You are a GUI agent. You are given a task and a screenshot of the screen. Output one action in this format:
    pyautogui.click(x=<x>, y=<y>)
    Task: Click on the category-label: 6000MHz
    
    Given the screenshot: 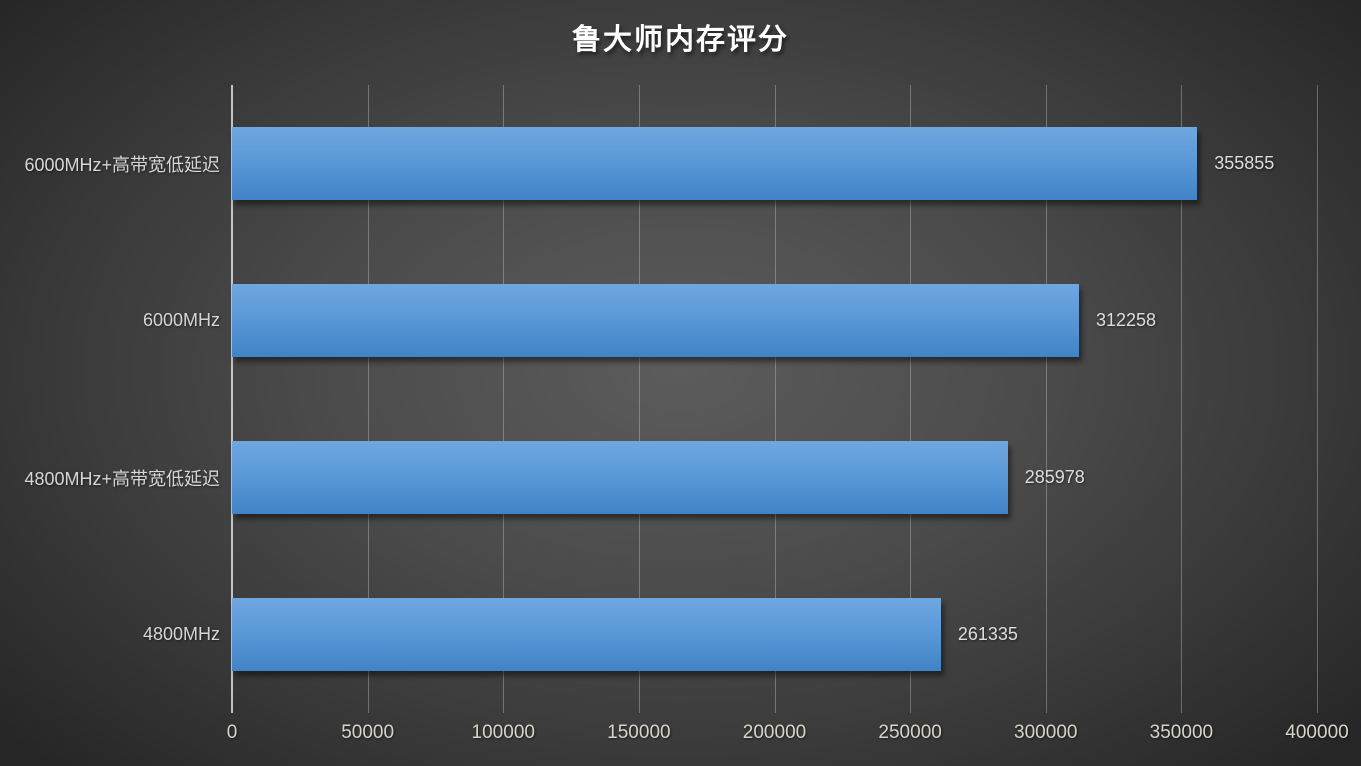 What is the action you would take?
    pyautogui.click(x=181, y=320)
    